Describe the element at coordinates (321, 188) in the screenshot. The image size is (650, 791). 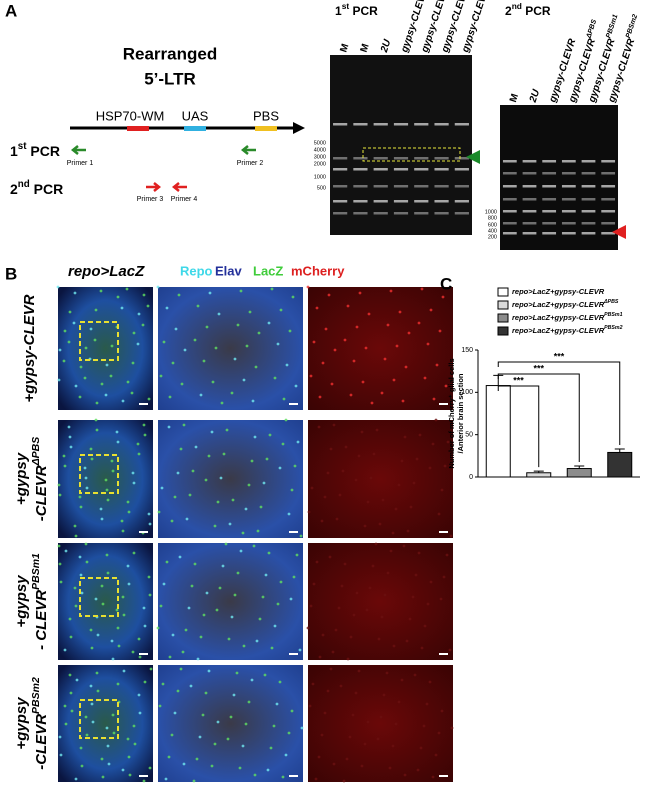
I see `ladder-label: 500` at that location.